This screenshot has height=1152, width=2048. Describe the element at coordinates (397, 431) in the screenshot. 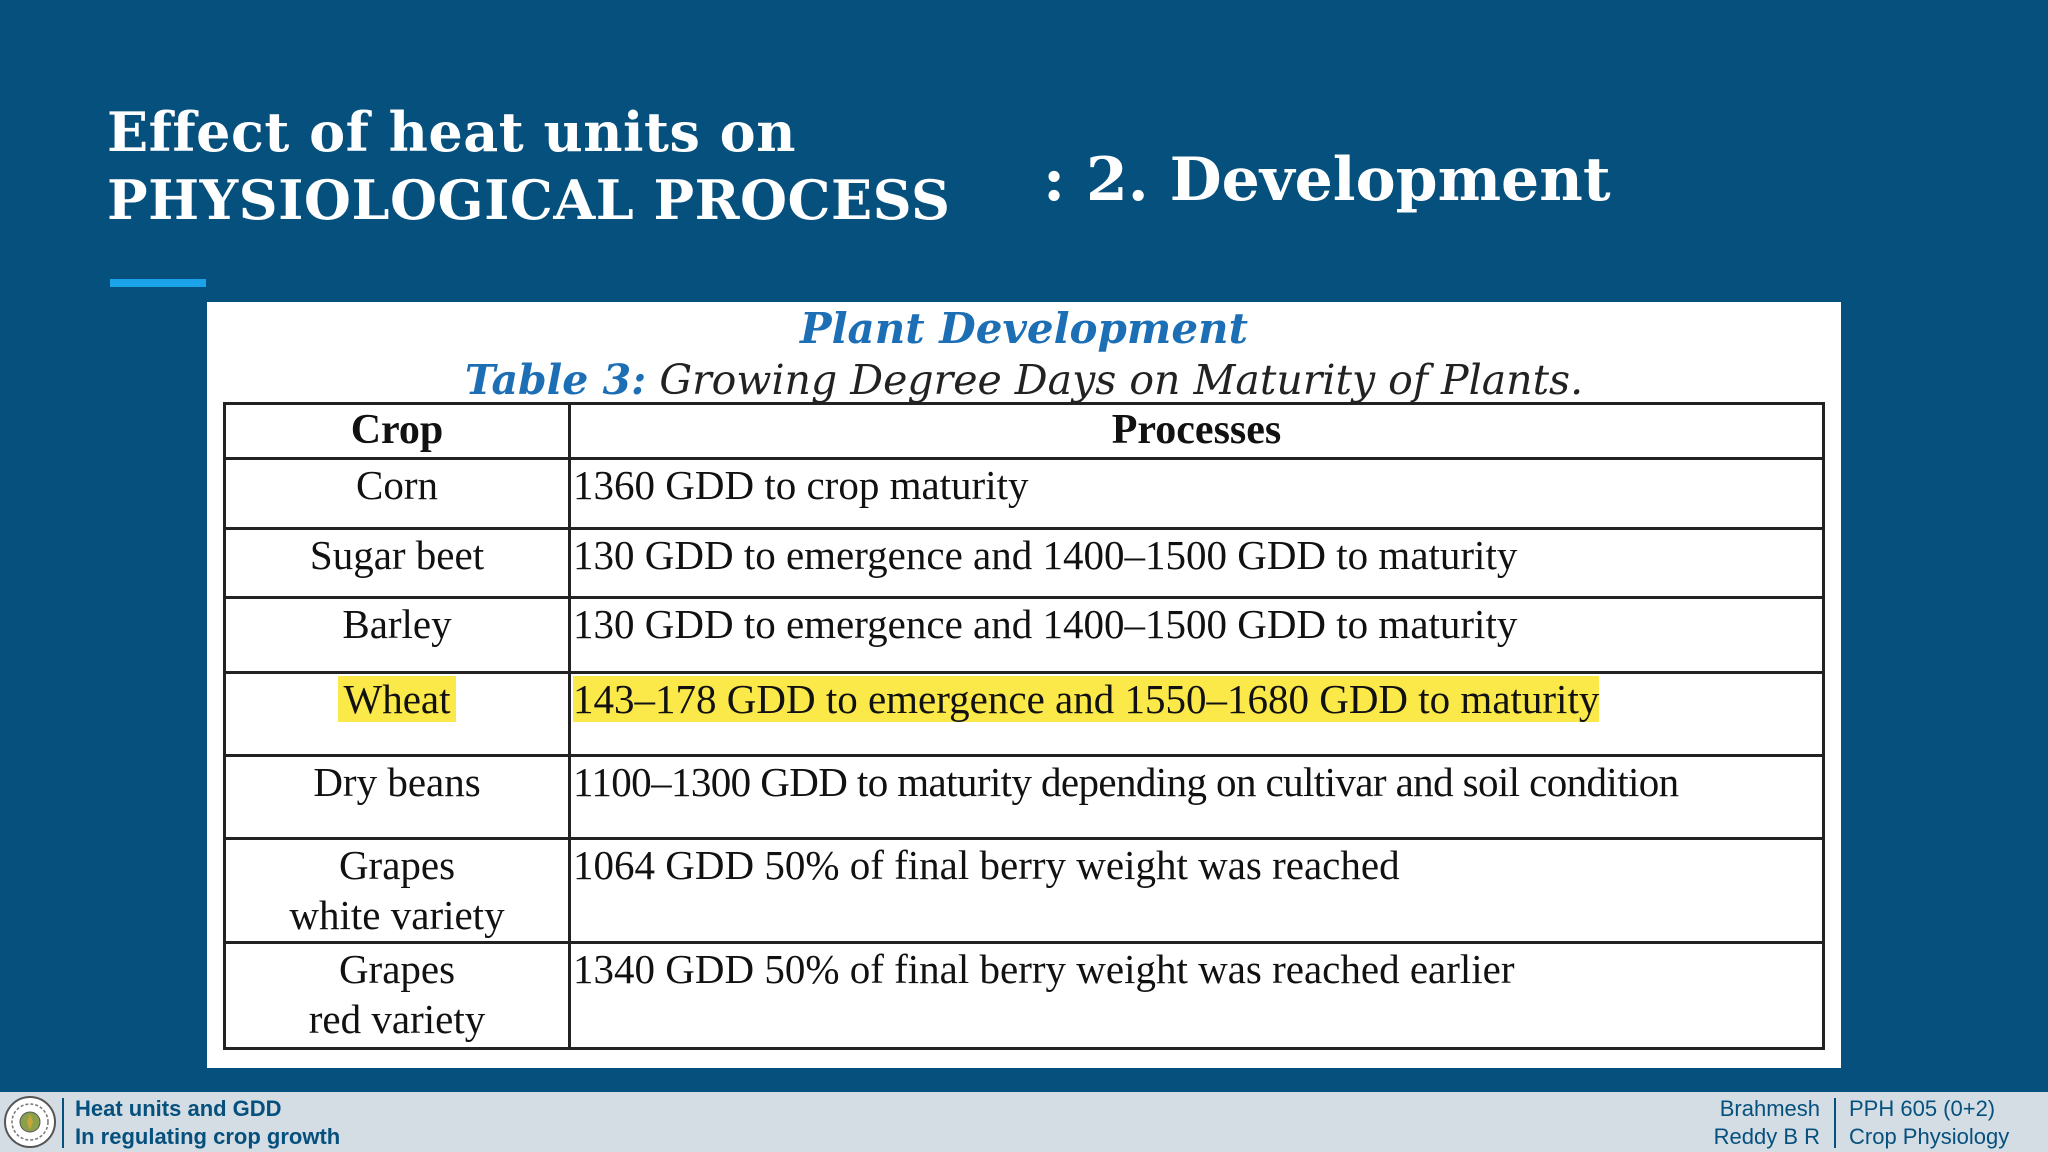

I see `column-header-crop: Crop` at that location.